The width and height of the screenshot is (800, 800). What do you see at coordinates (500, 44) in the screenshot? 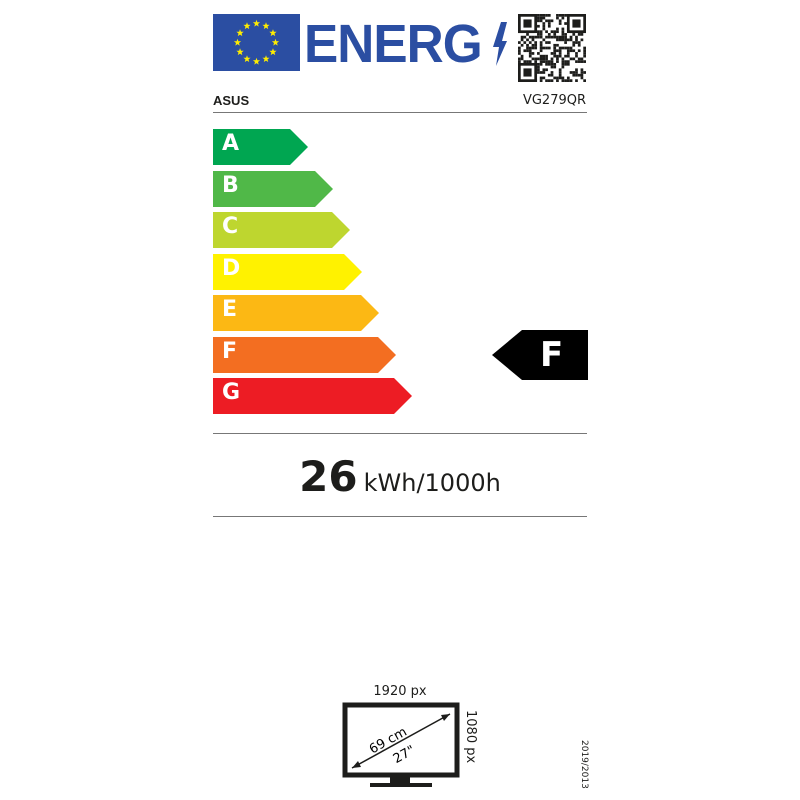
I see `lightning-icon` at bounding box center [500, 44].